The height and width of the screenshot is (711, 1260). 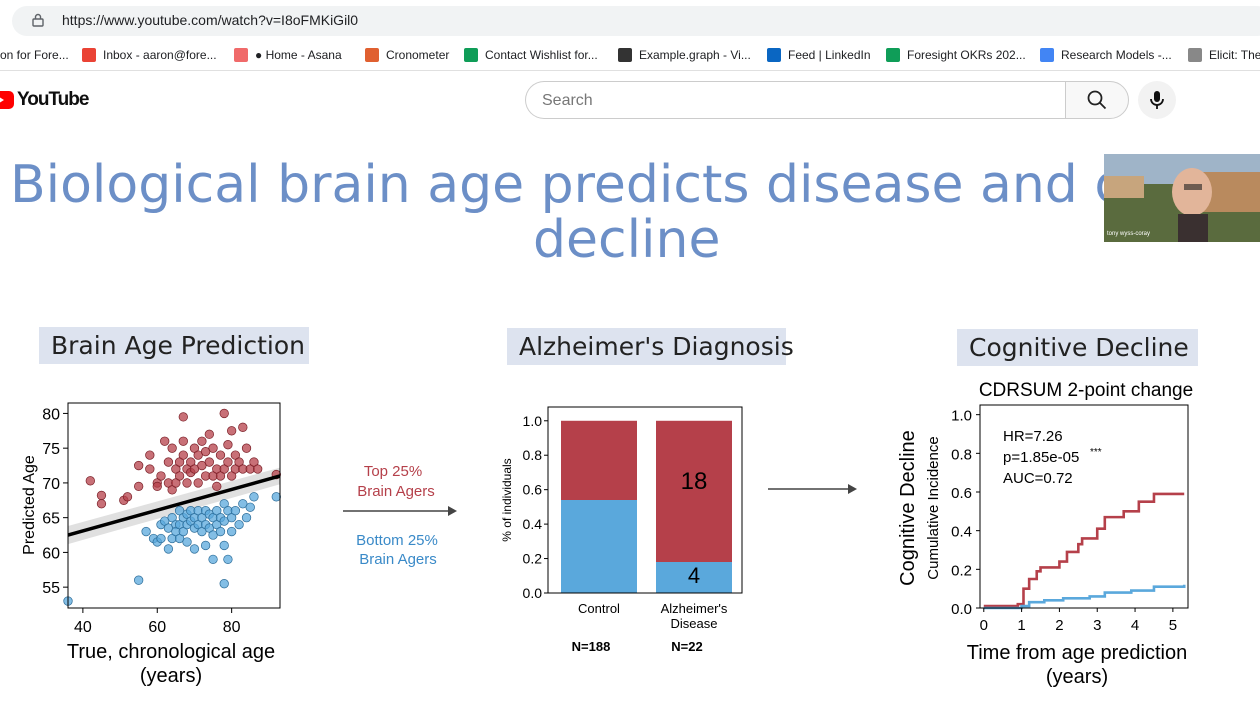 I want to click on bar-bottom-agers, so click(x=694, y=577).